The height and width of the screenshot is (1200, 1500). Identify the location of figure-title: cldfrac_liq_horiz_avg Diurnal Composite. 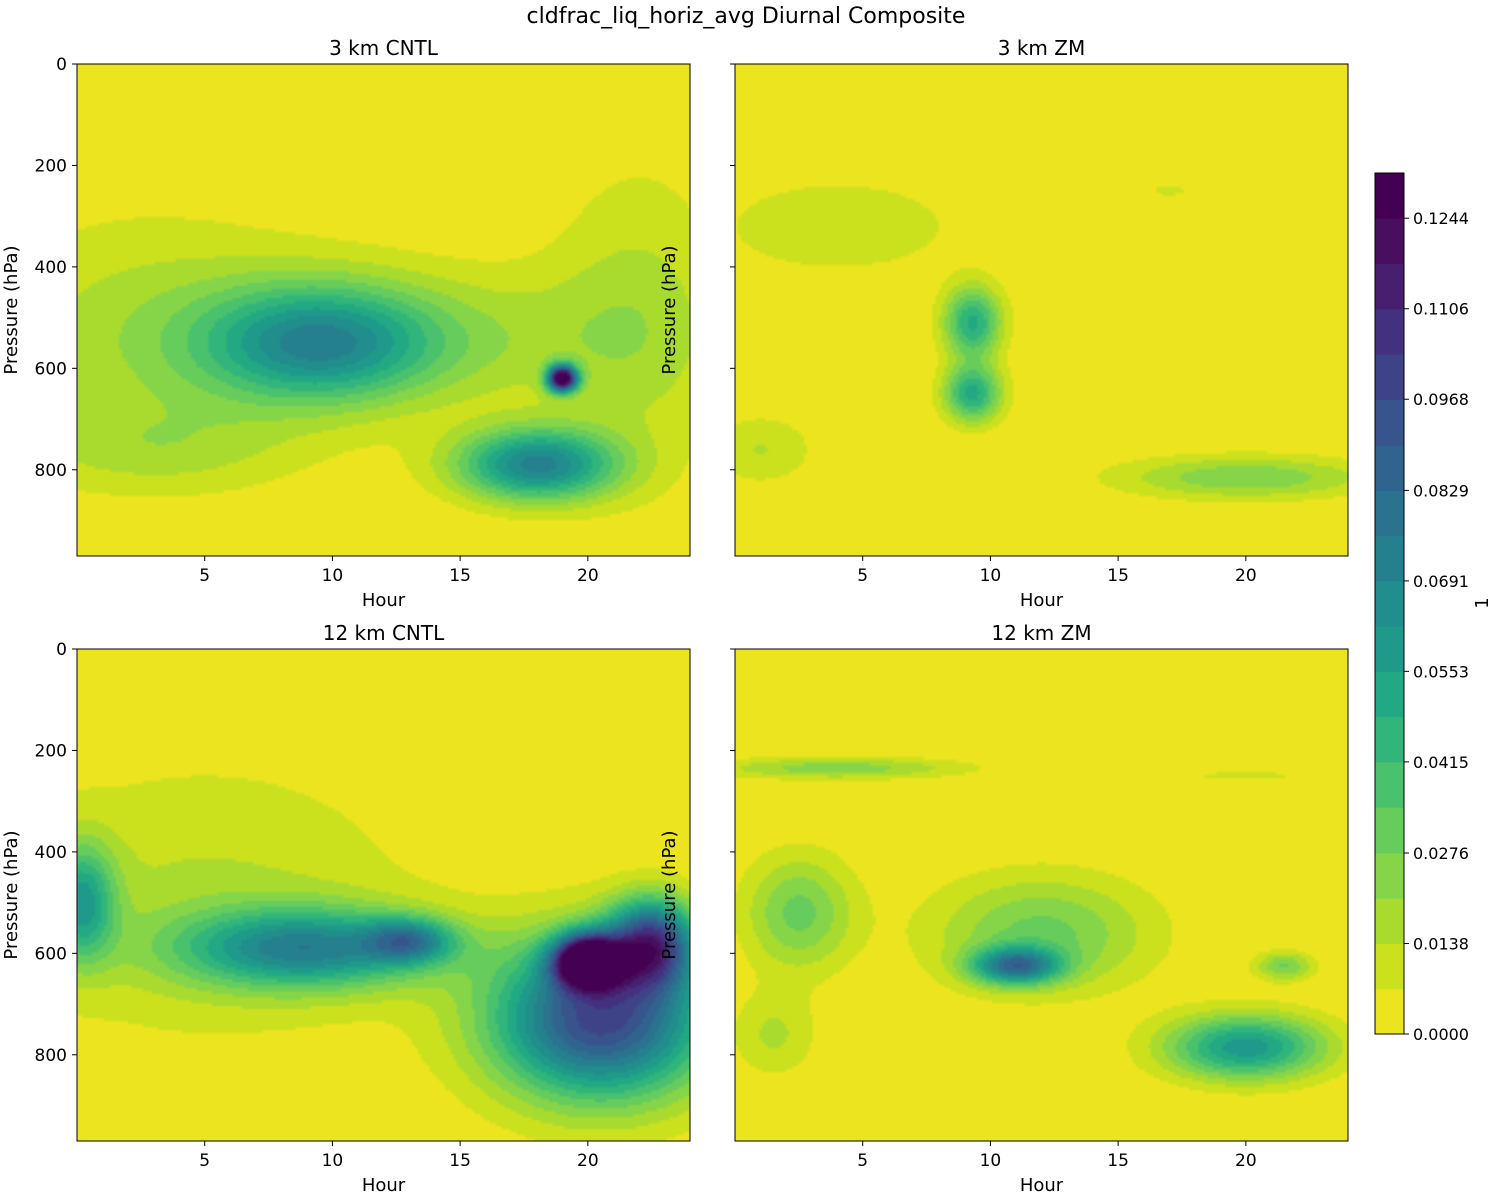
(746, 16).